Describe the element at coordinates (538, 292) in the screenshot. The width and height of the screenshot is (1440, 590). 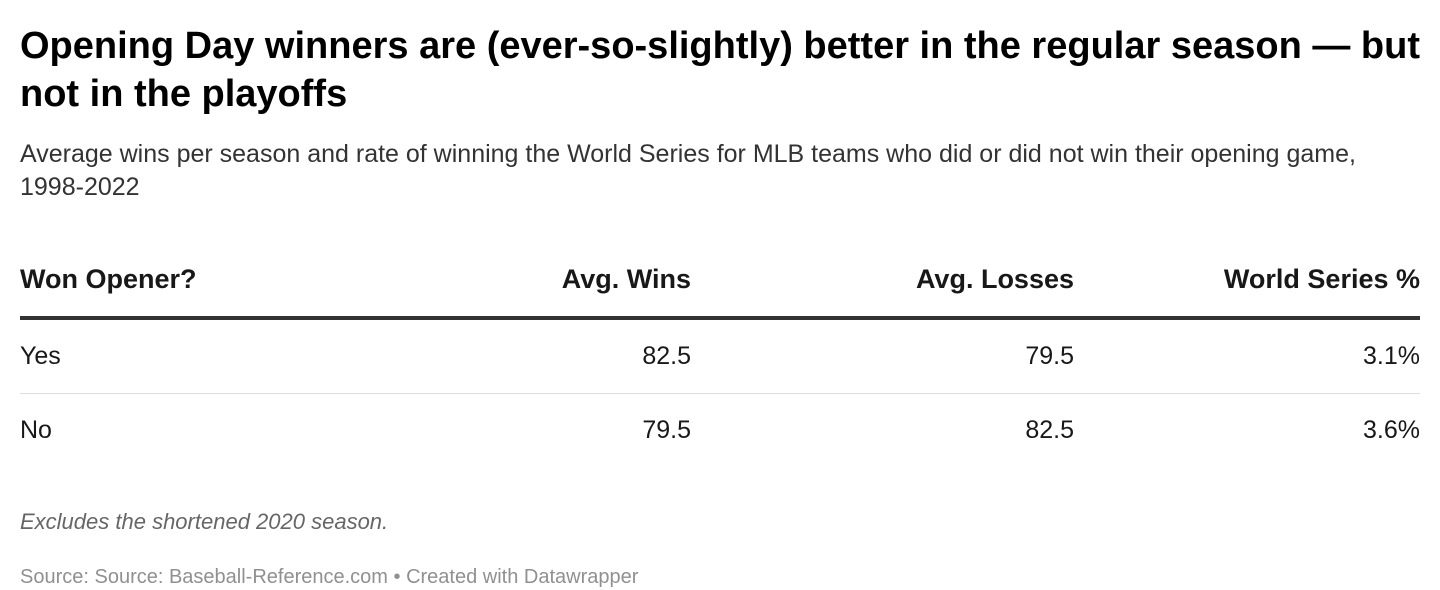
I see `column-header-avg-wins: Avg. Wins` at that location.